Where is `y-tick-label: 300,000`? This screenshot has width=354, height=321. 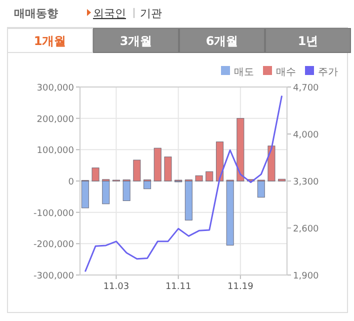 y-tick-label: 300,000 is located at coordinates (55, 89).